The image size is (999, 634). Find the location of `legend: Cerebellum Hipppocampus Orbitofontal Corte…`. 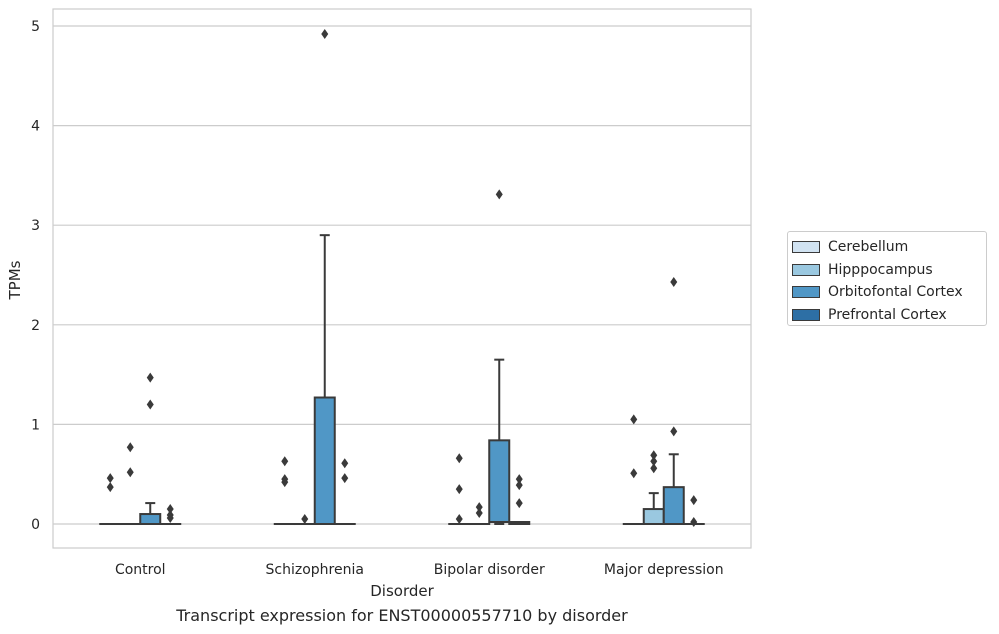

legend: Cerebellum Hipppocampus Orbitofontal Corte… is located at coordinates (887, 278).